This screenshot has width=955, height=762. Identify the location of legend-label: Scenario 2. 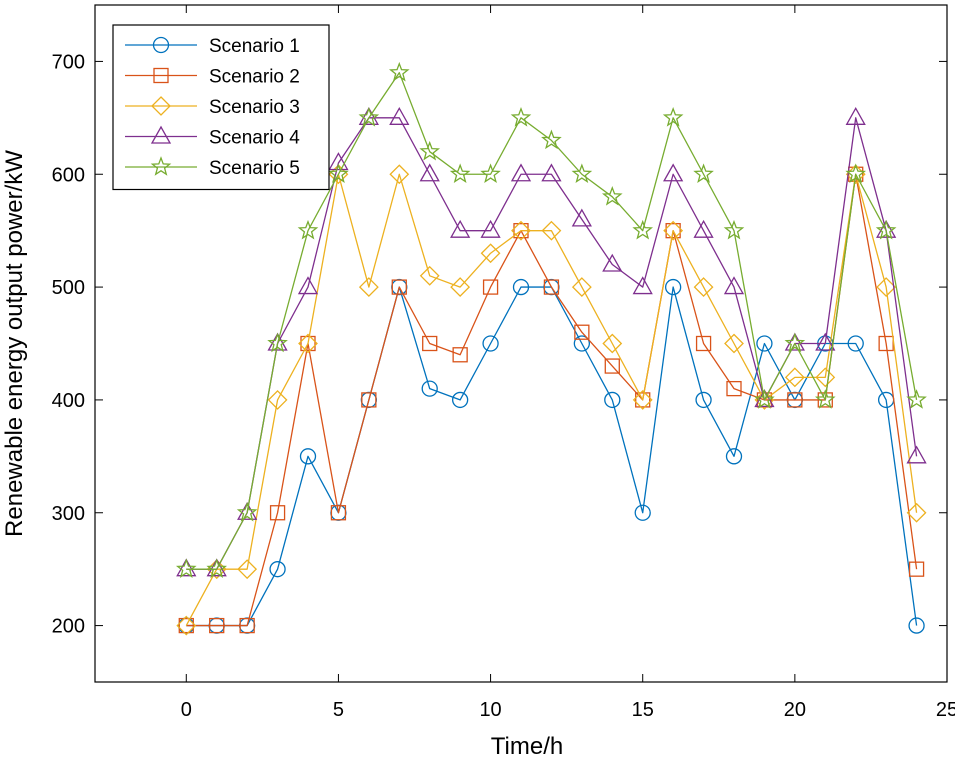
(254, 77).